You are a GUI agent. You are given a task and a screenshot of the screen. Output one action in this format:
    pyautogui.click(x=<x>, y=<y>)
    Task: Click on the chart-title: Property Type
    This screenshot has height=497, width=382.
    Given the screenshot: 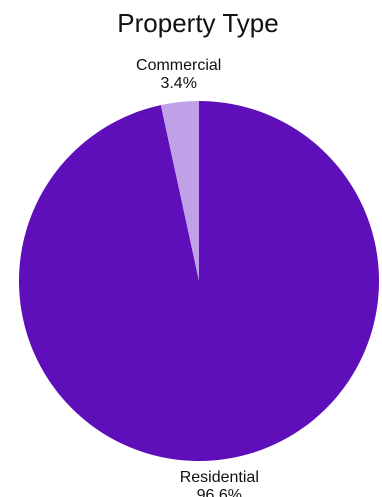 What is the action you would take?
    pyautogui.click(x=197, y=23)
    